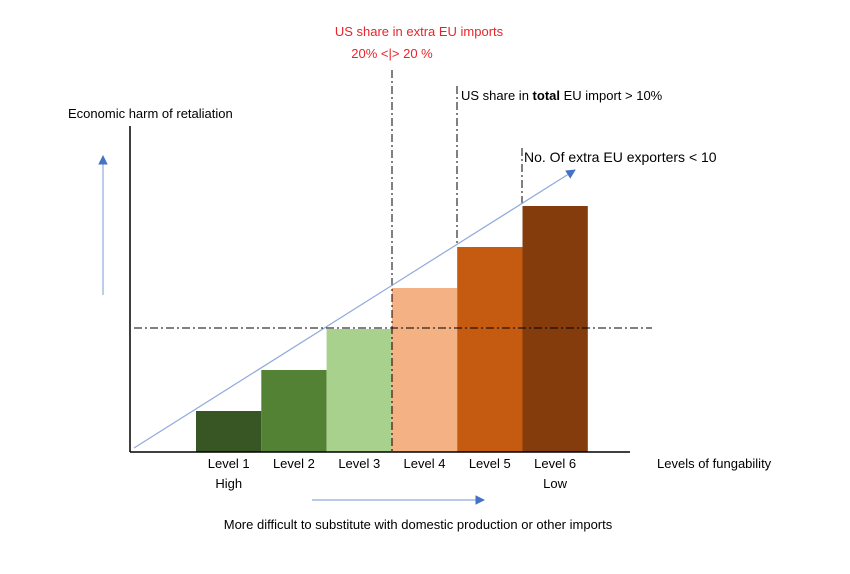 This screenshot has width=850, height=574. What do you see at coordinates (359, 463) in the screenshot?
I see `tick-label-level-3: Level 3` at bounding box center [359, 463].